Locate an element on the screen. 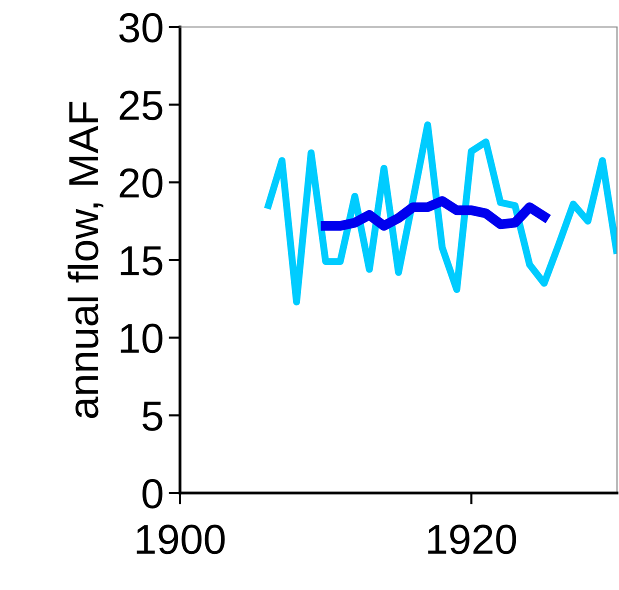  y-tick-label: 20 is located at coordinates (141, 183).